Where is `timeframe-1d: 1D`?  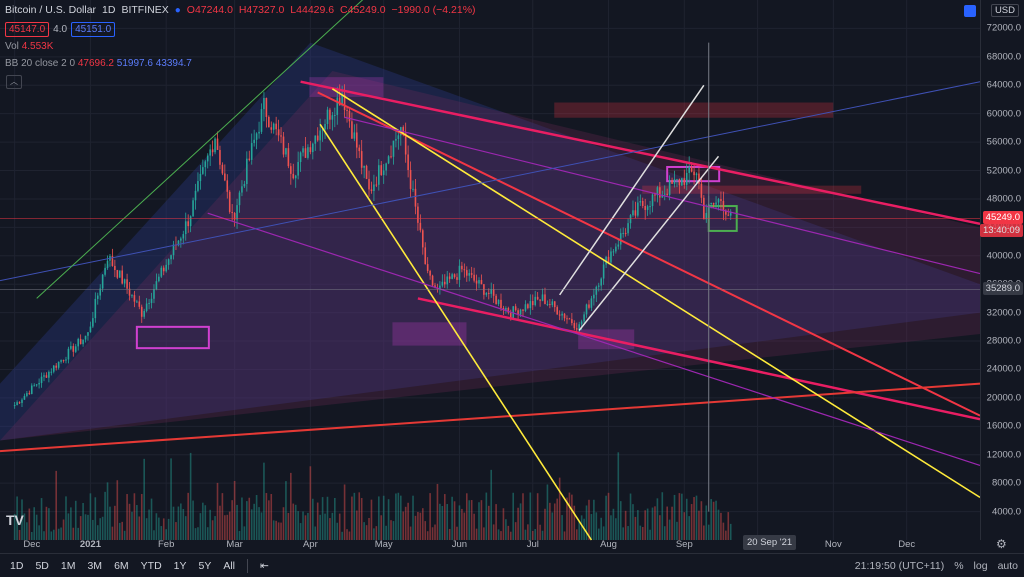 timeframe-1d: 1D is located at coordinates (17, 565).